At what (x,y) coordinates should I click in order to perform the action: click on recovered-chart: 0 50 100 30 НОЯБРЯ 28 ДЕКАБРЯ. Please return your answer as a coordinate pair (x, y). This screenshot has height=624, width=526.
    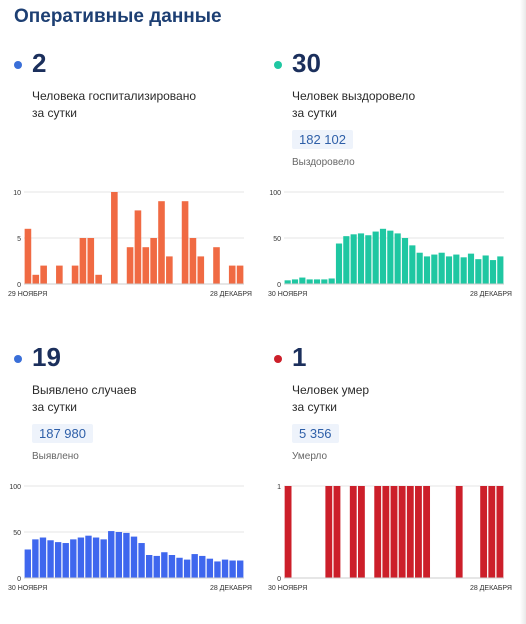
    Looking at the image, I should click on (390, 244).